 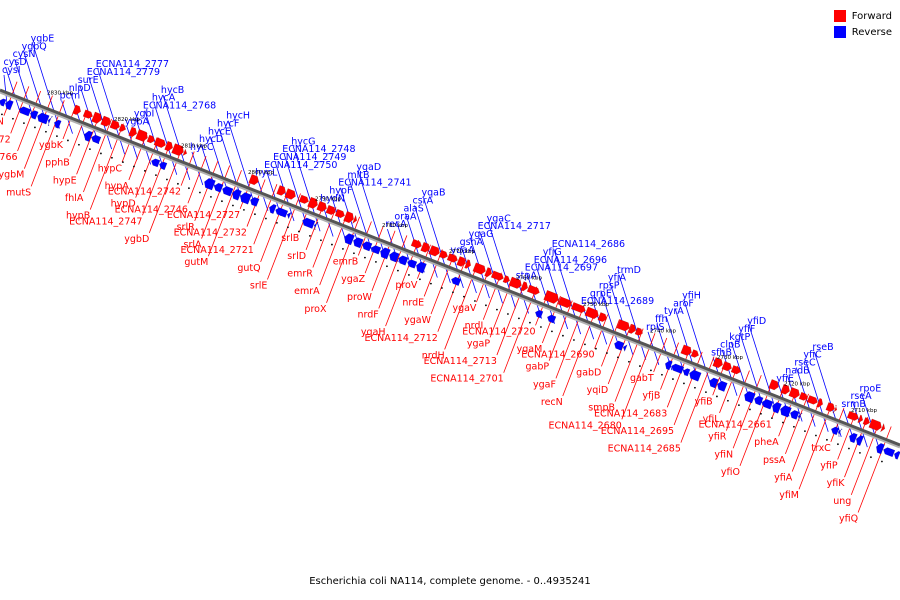 What do you see at coordinates (296, 256) in the screenshot?
I see `gene-label: srlD` at bounding box center [296, 256].